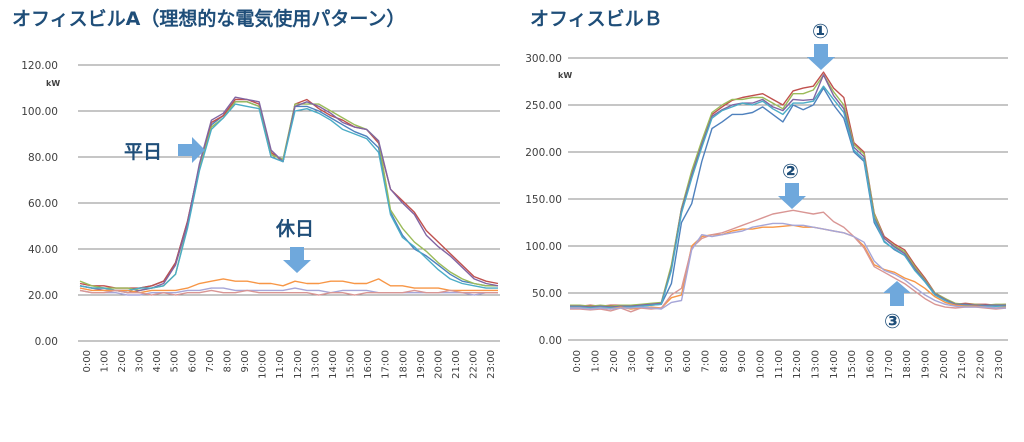 Image resolution: width=1024 pixels, height=442 pixels. I want to click on y-tick-label: 150.00, so click(543, 200).